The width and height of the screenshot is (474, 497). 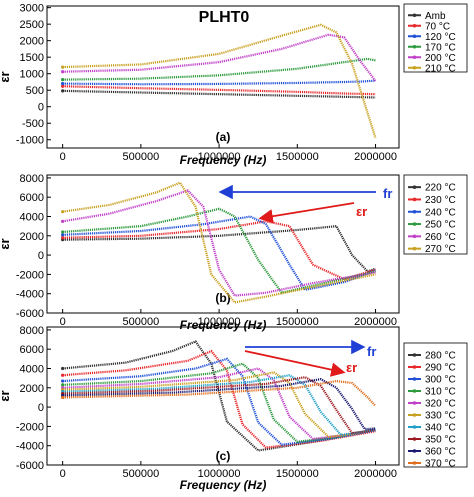 I want to click on series-230-c, so click(x=218, y=250).